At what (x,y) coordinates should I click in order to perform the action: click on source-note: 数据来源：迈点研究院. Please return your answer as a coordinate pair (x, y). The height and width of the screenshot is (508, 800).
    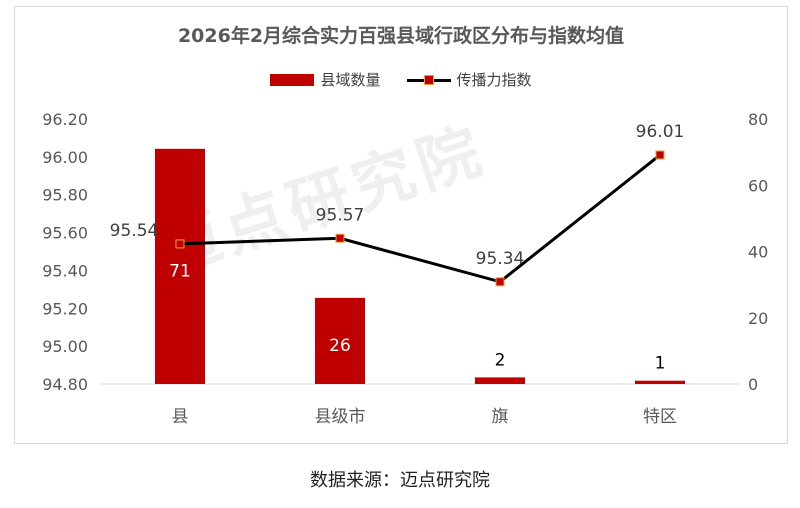
    Looking at the image, I should click on (400, 480).